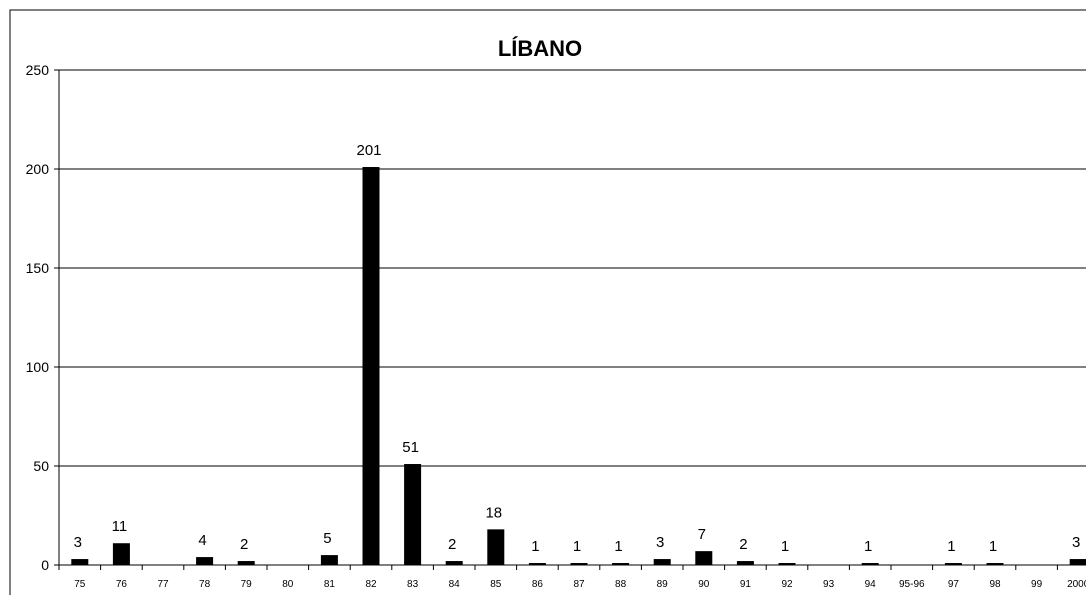 This screenshot has height=595, width=1086. What do you see at coordinates (540, 48) in the screenshot?
I see `chart-title: LÍBANO` at bounding box center [540, 48].